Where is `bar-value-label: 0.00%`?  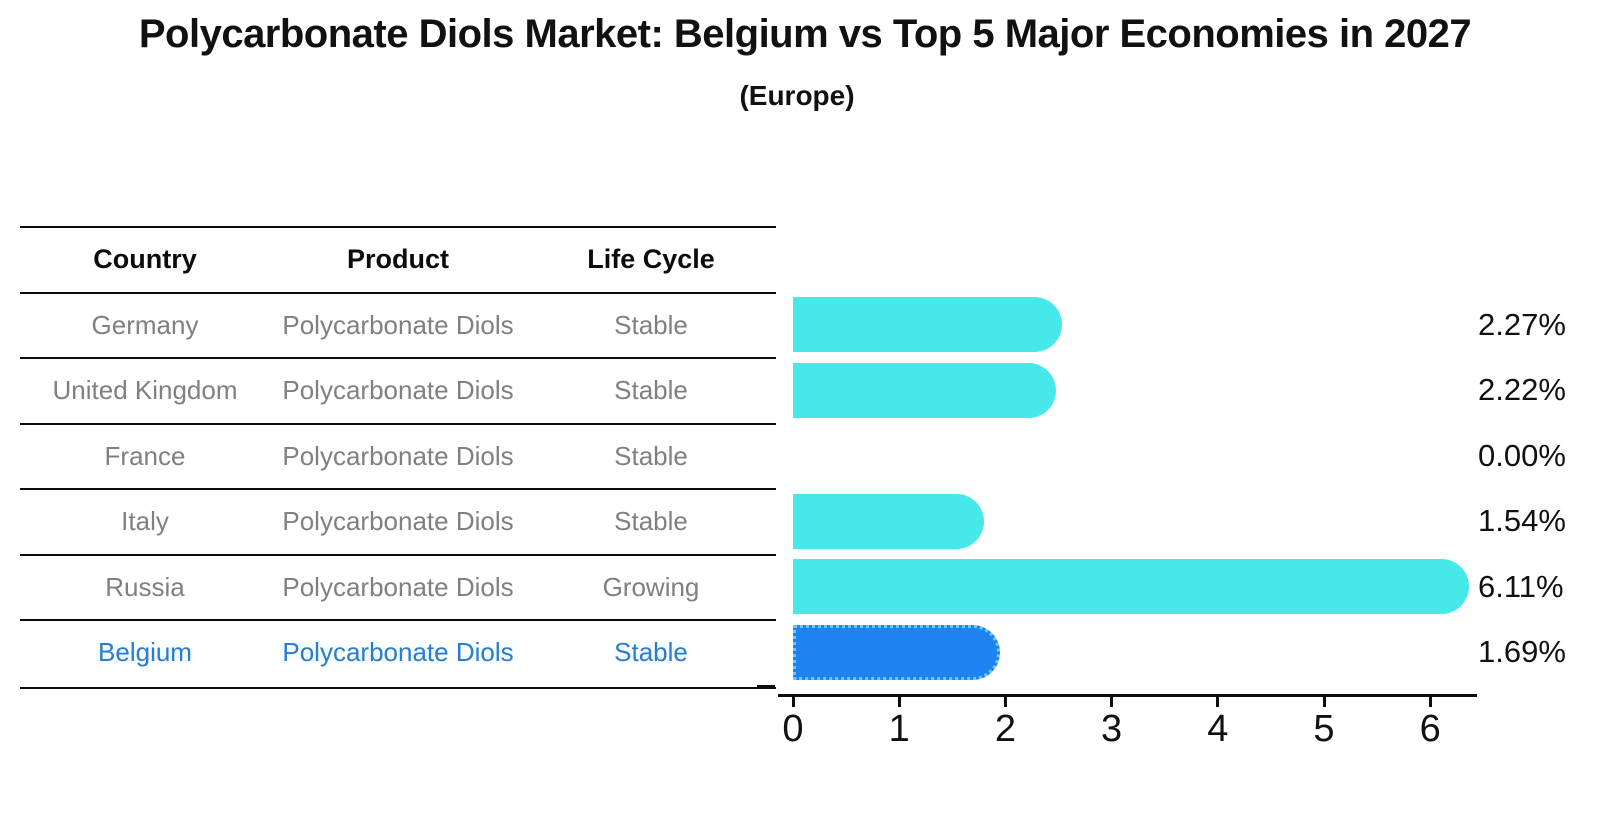 bar-value-label: 0.00% is located at coordinates (1522, 455).